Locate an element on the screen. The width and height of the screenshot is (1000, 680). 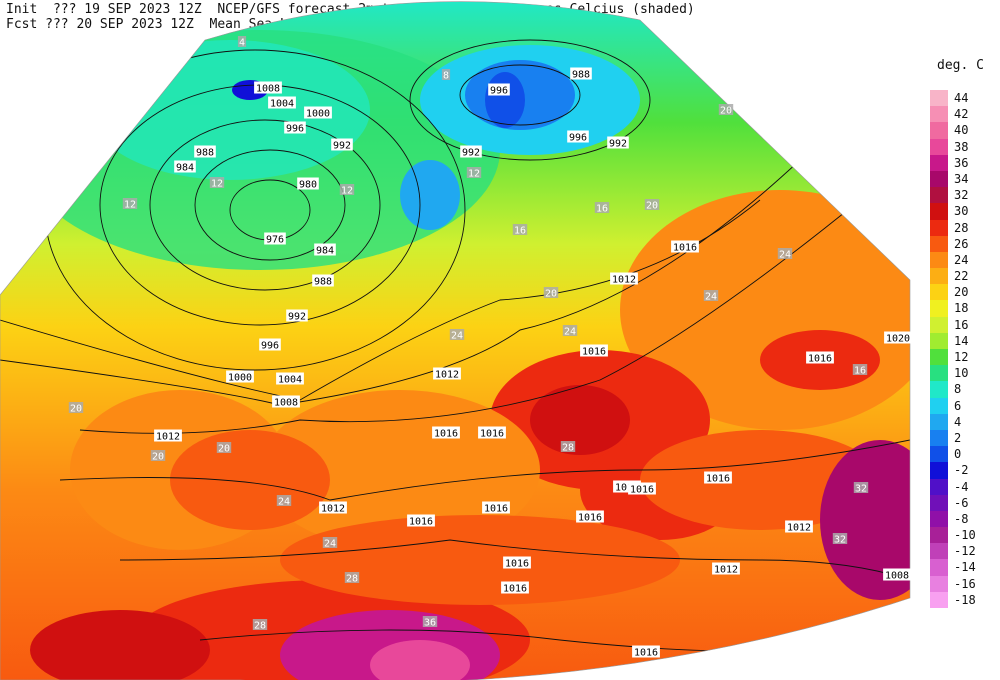
legend-label: 36 is located at coordinates (961, 162).